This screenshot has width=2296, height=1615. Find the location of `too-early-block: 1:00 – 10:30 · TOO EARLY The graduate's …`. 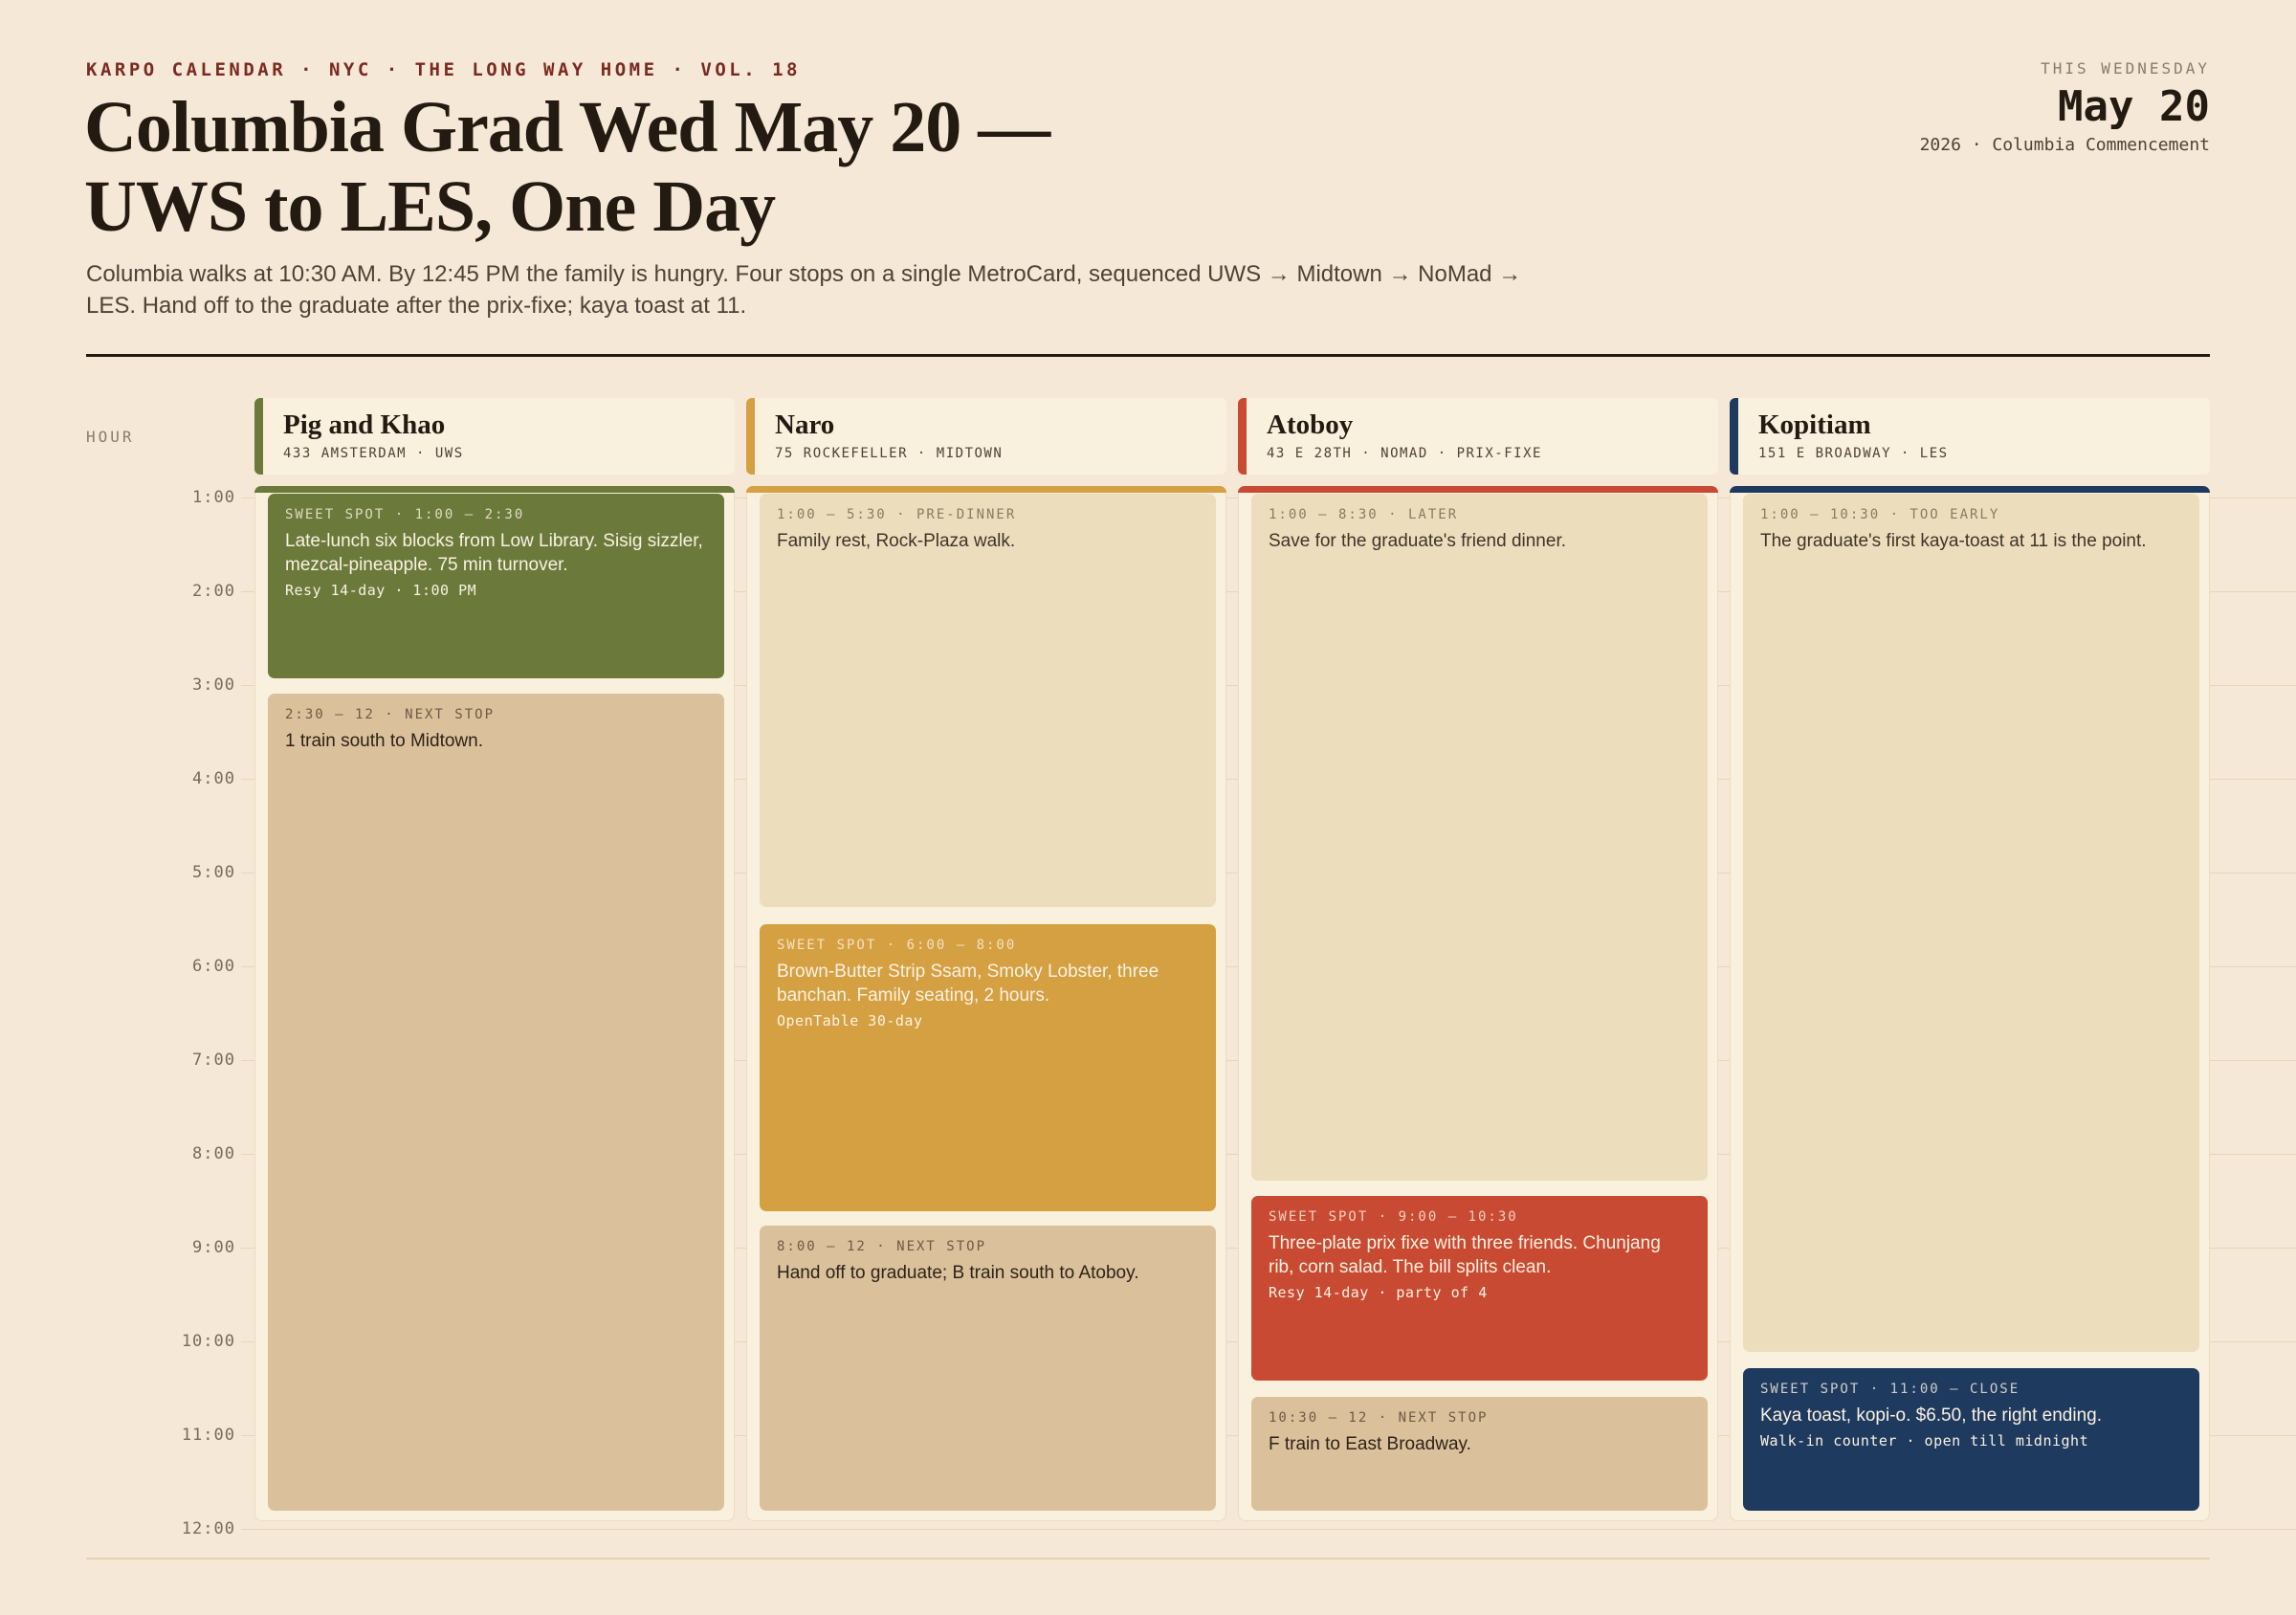

too-early-block: 1:00 – 10:30 · TOO EARLY The graduate's … is located at coordinates (1971, 923).